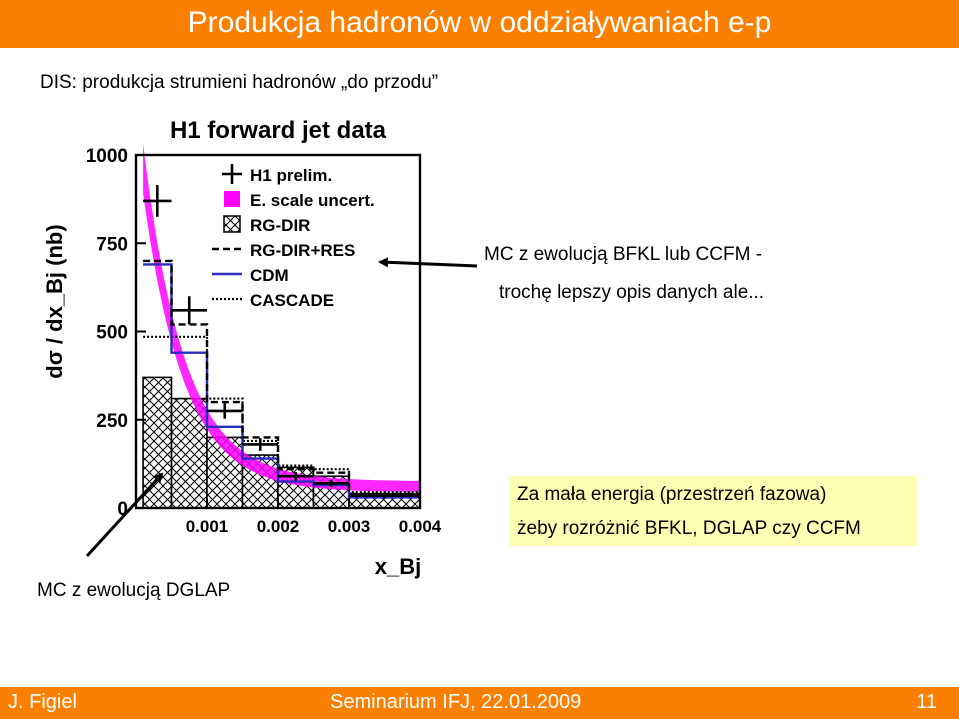  Describe the element at coordinates (398, 566) in the screenshot. I see `x-axis-label: x_Bj` at that location.